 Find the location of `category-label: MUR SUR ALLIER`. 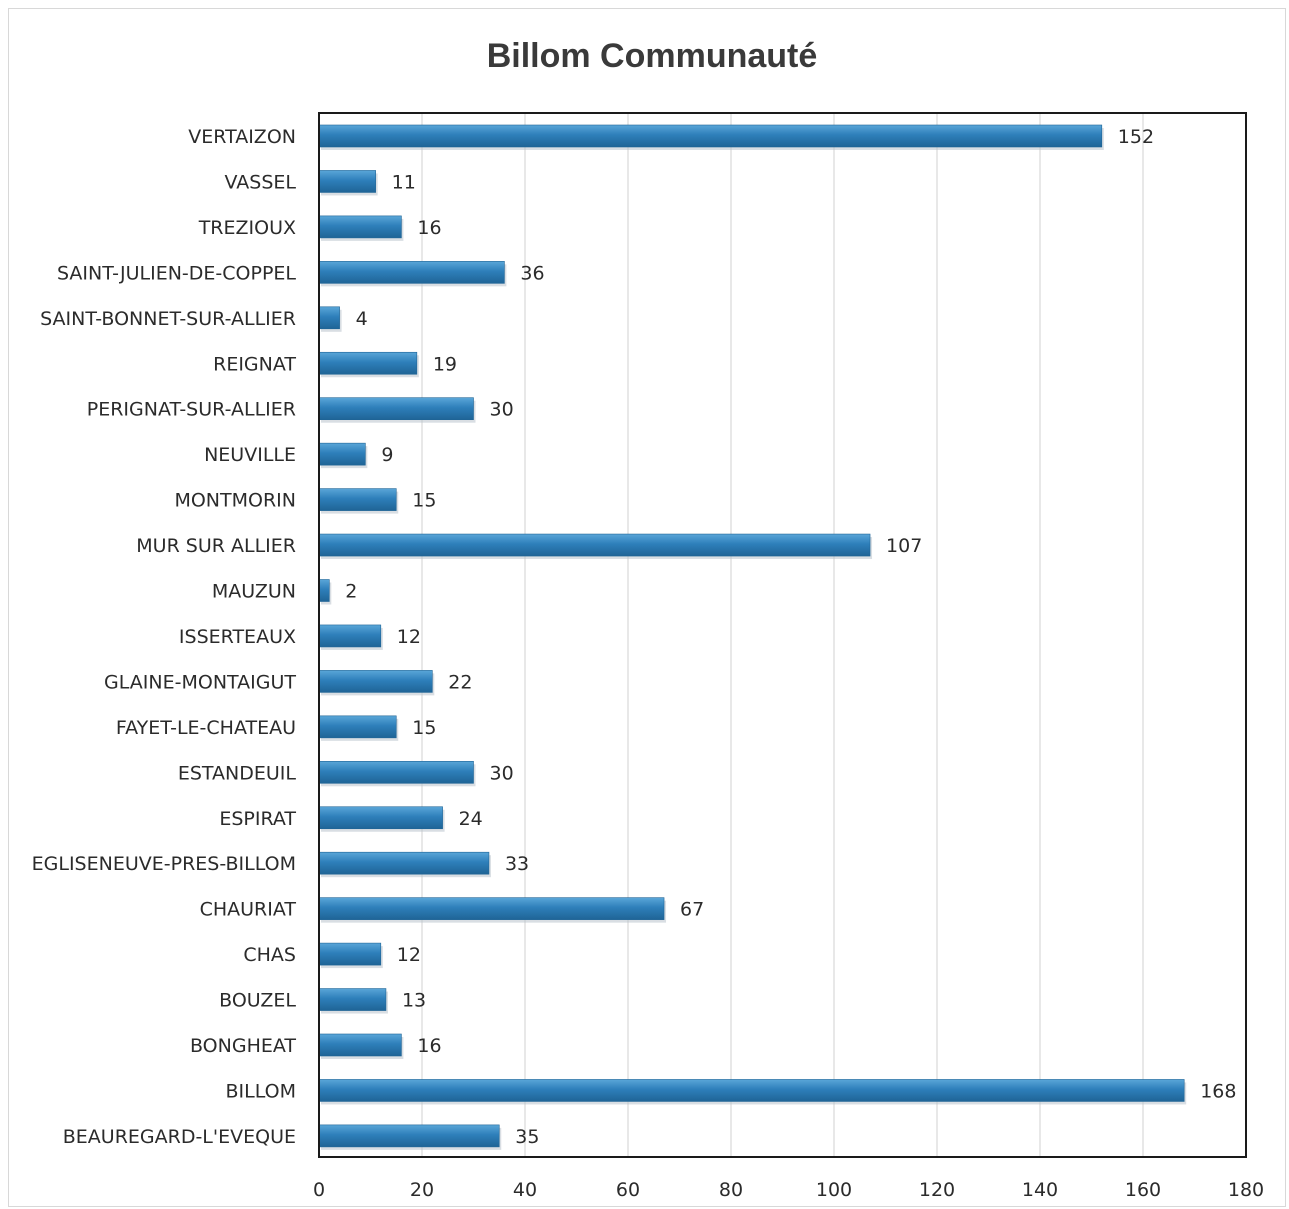

category-label: MUR SUR ALLIER is located at coordinates (216, 546).